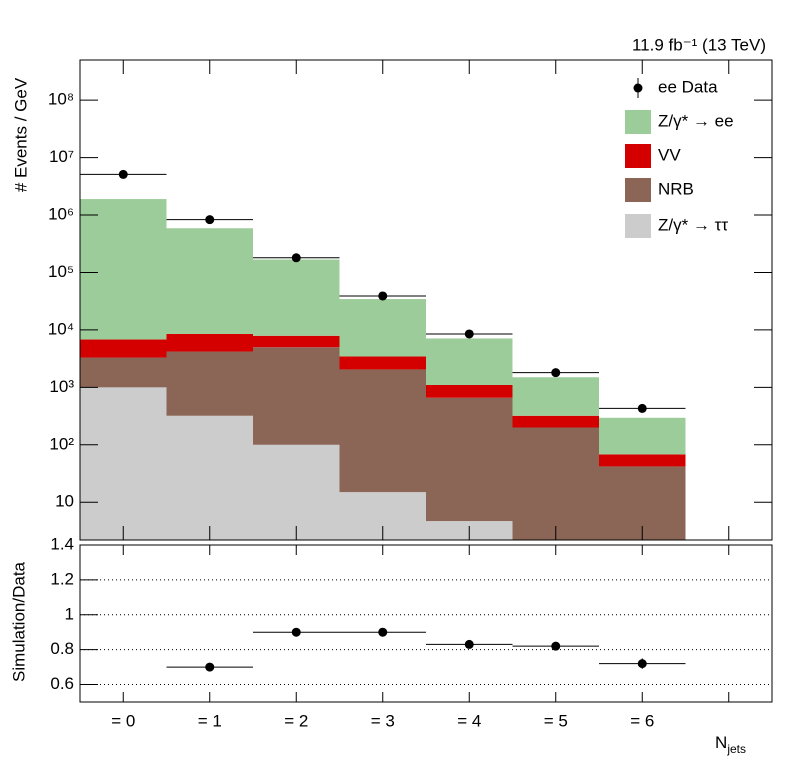  I want to click on y-tick-label: 10², so click(61, 443).